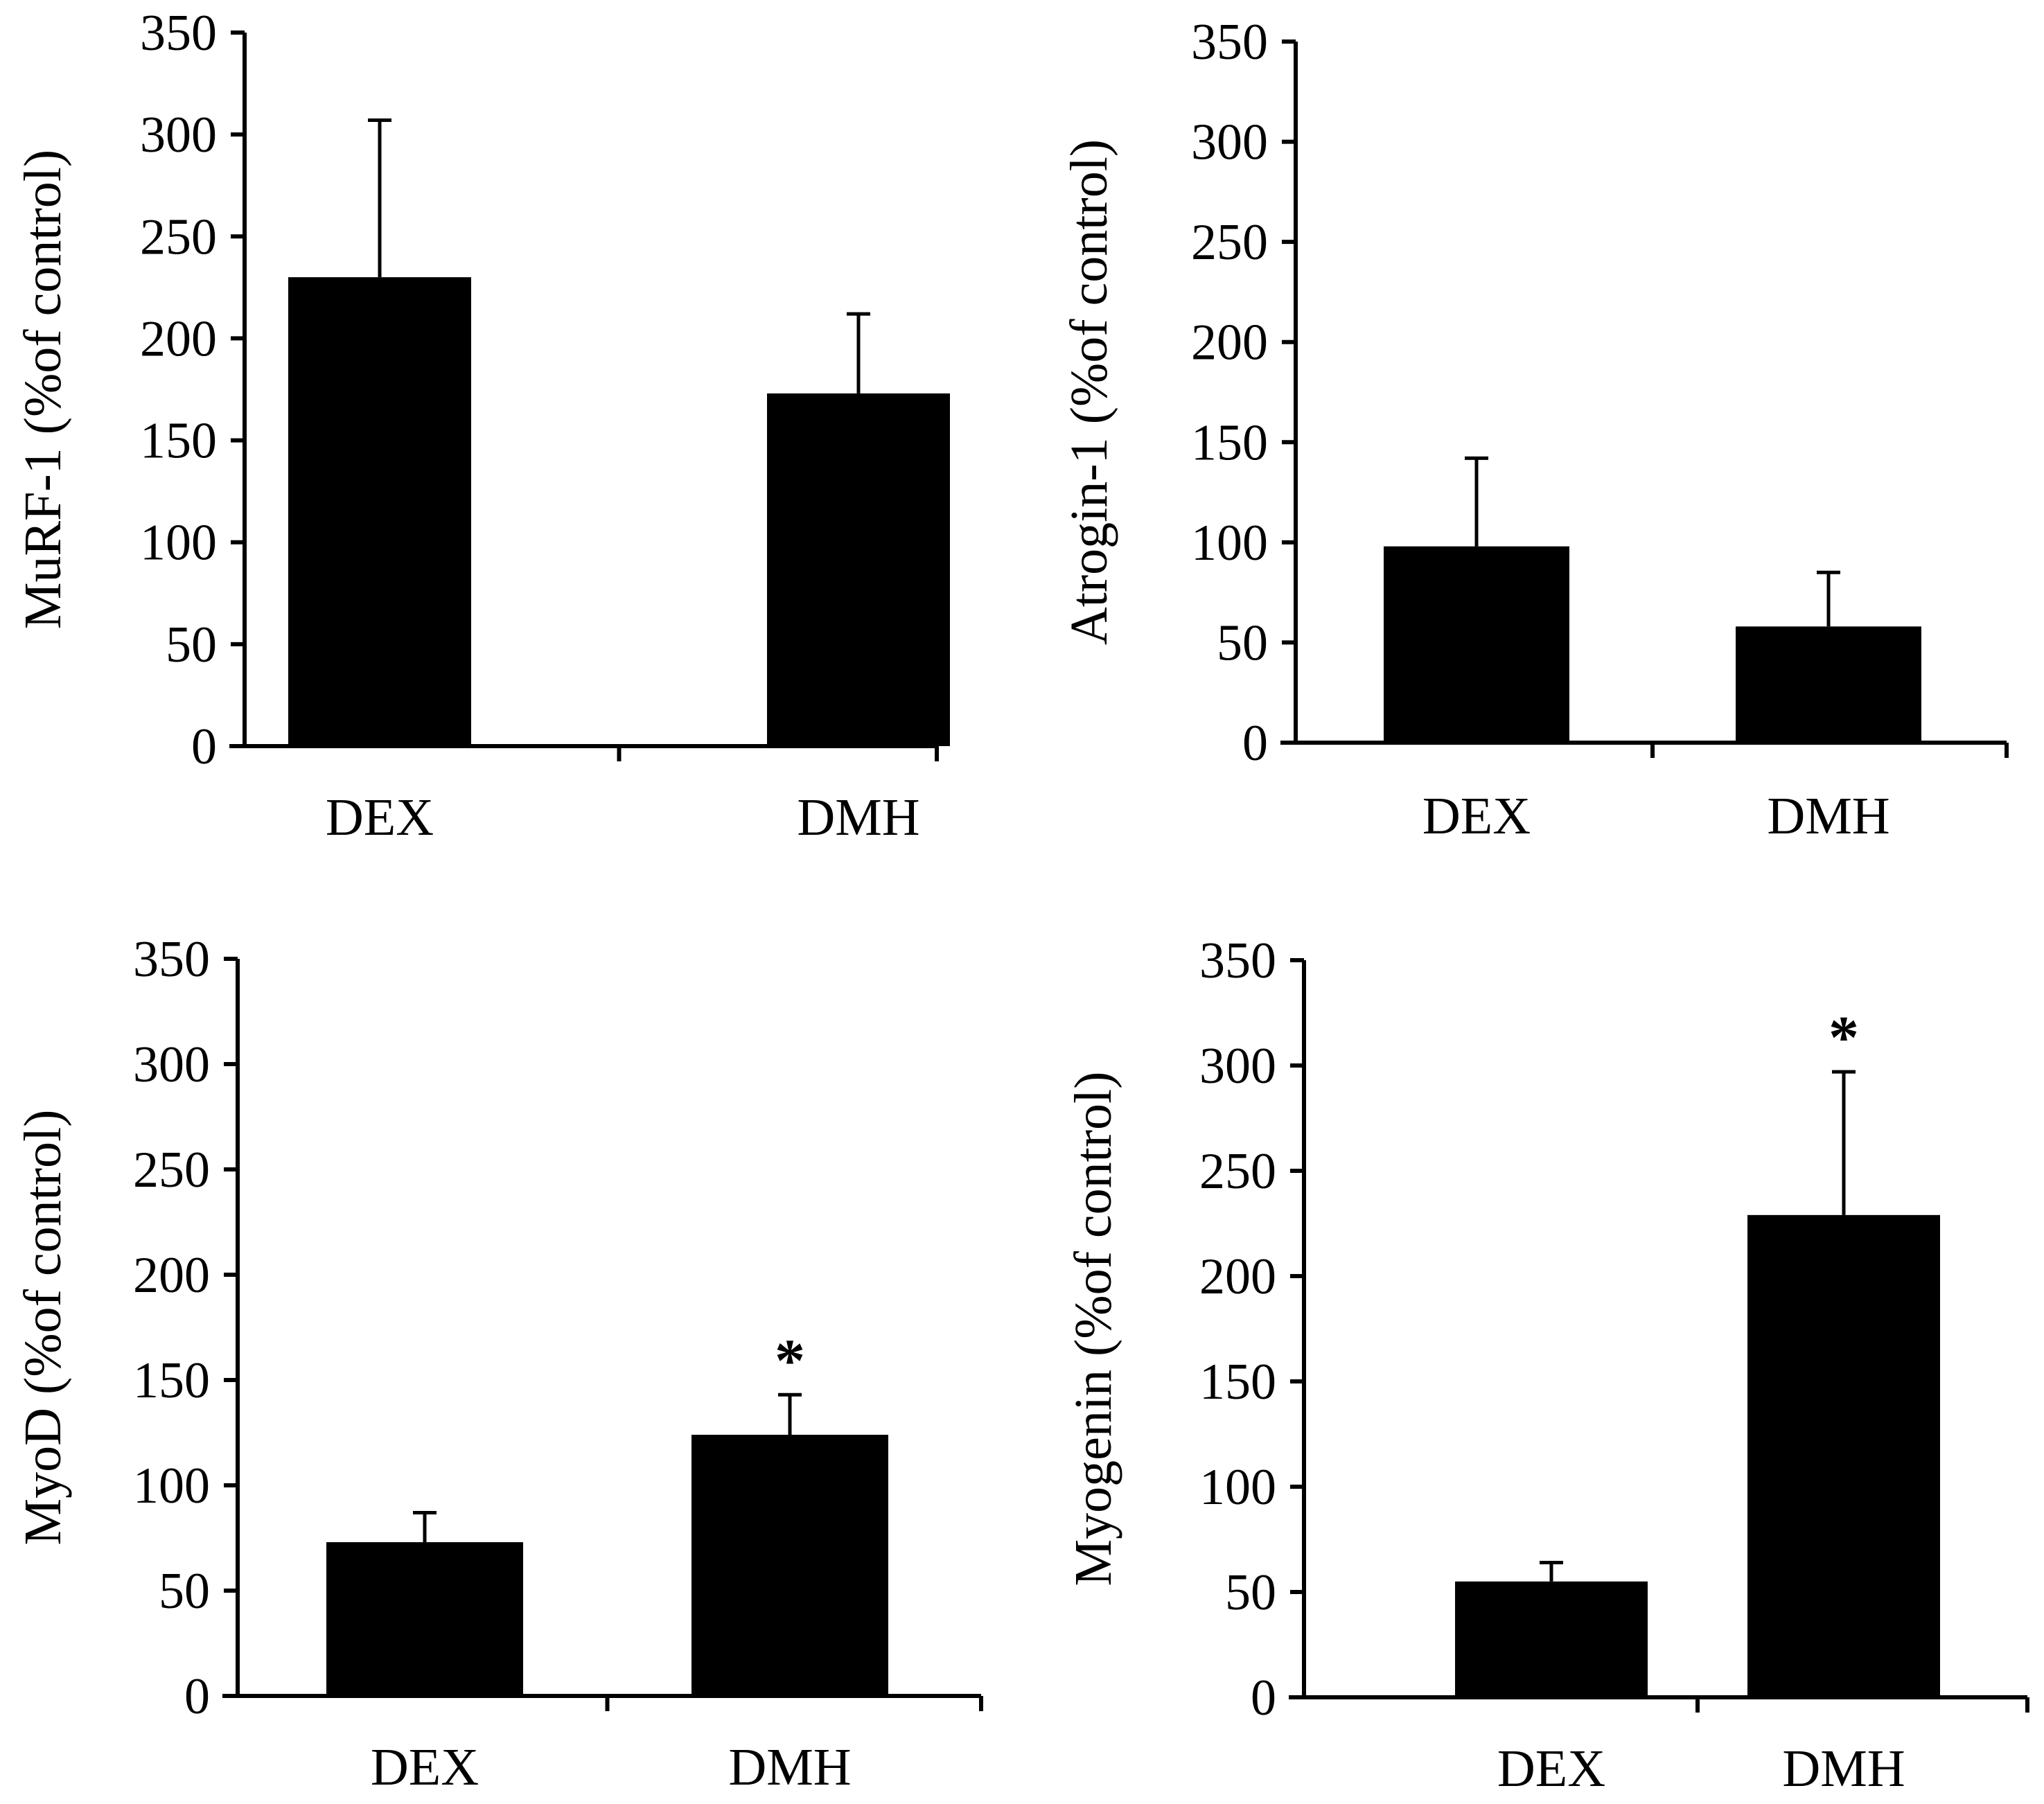 The width and height of the screenshot is (2044, 1804). Describe the element at coordinates (43, 390) in the screenshot. I see `y-axis-title: MuRF-1 (%of control)` at that location.